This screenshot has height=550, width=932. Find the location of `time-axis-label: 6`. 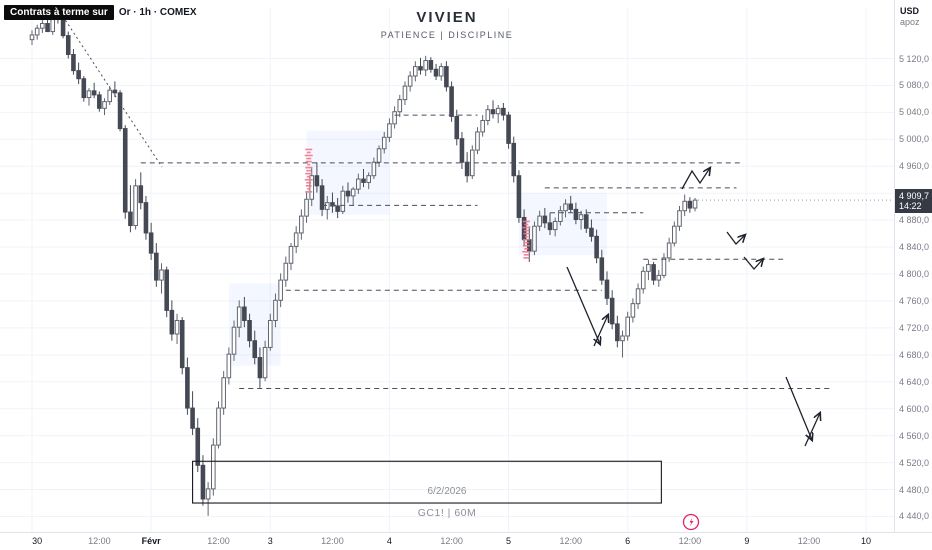

time-axis-label: 6 is located at coordinates (628, 541).